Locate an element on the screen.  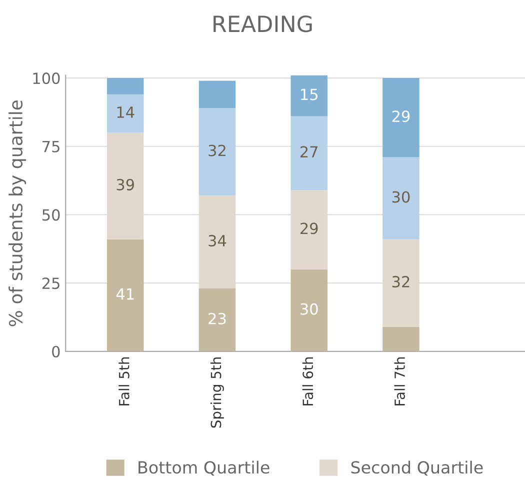
data-label: 14 is located at coordinates (125, 112).